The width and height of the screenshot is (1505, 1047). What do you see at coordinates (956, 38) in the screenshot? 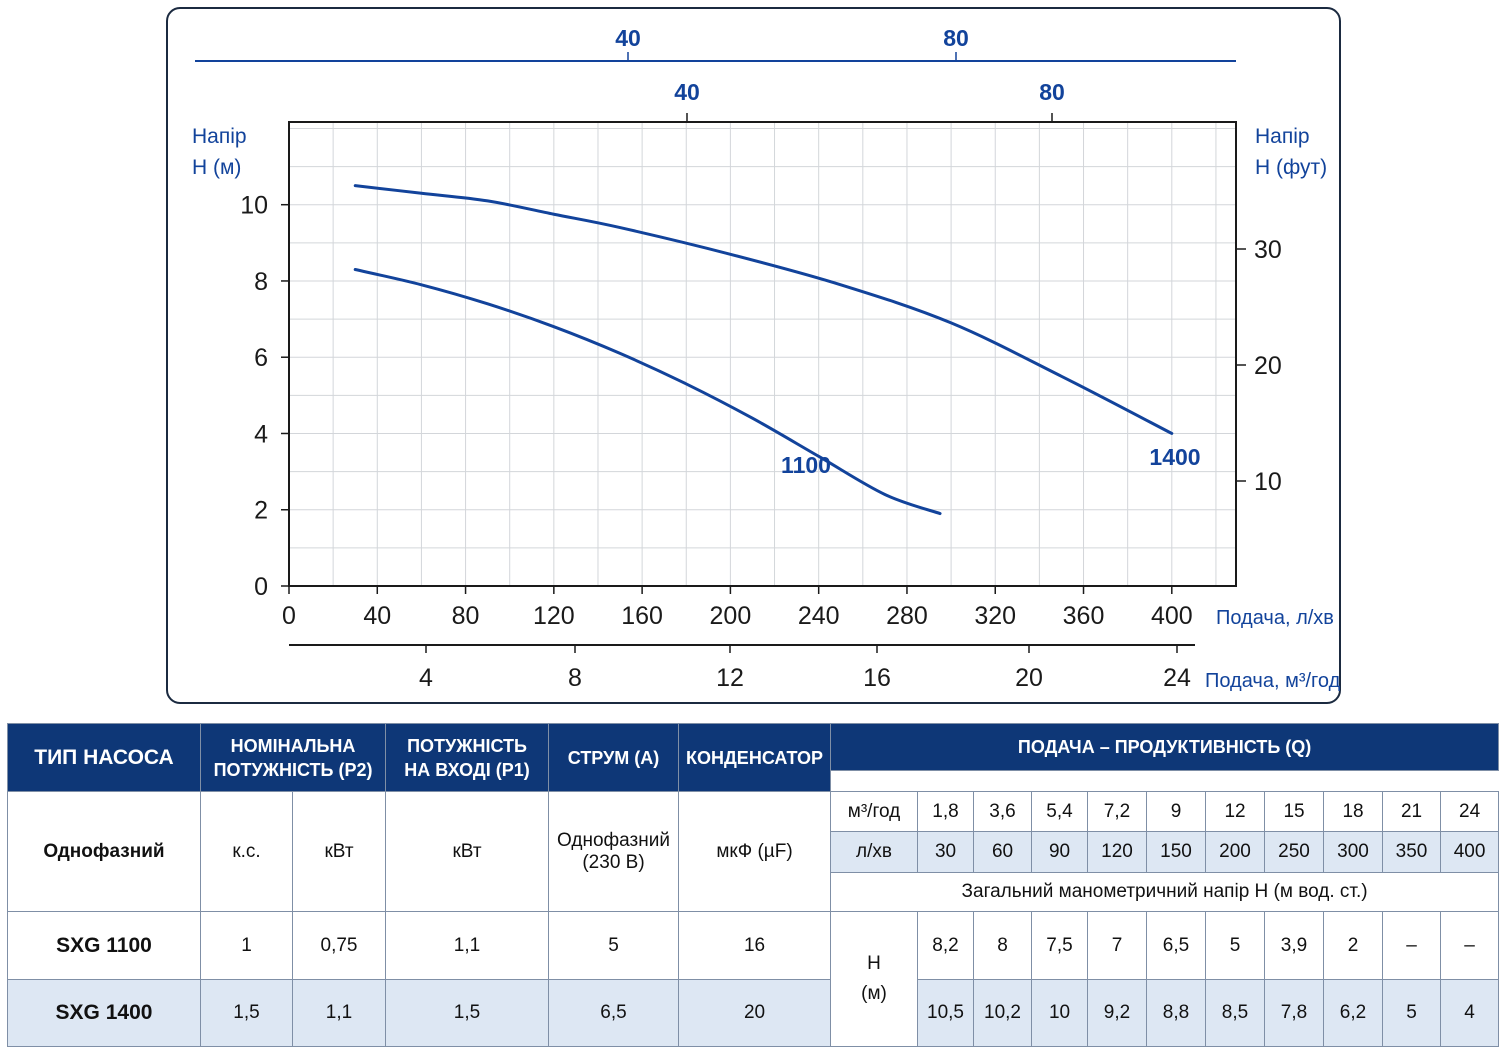
I see `top-axis-1-label: 80` at bounding box center [956, 38].